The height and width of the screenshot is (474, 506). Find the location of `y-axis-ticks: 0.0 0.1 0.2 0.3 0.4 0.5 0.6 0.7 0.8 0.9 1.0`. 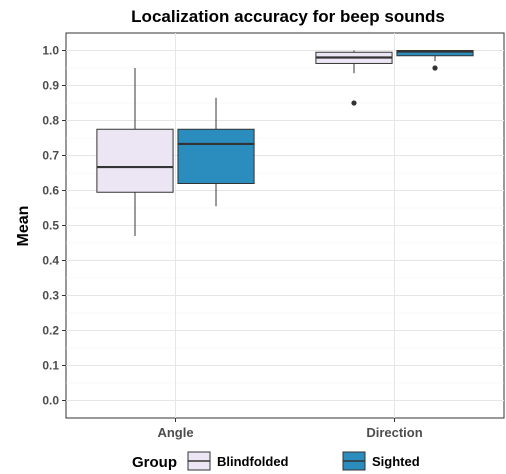

y-axis-ticks: 0.0 0.1 0.2 0.3 0.4 0.5 0.6 0.7 0.8 0.9 1.0 is located at coordinates (54, 226).